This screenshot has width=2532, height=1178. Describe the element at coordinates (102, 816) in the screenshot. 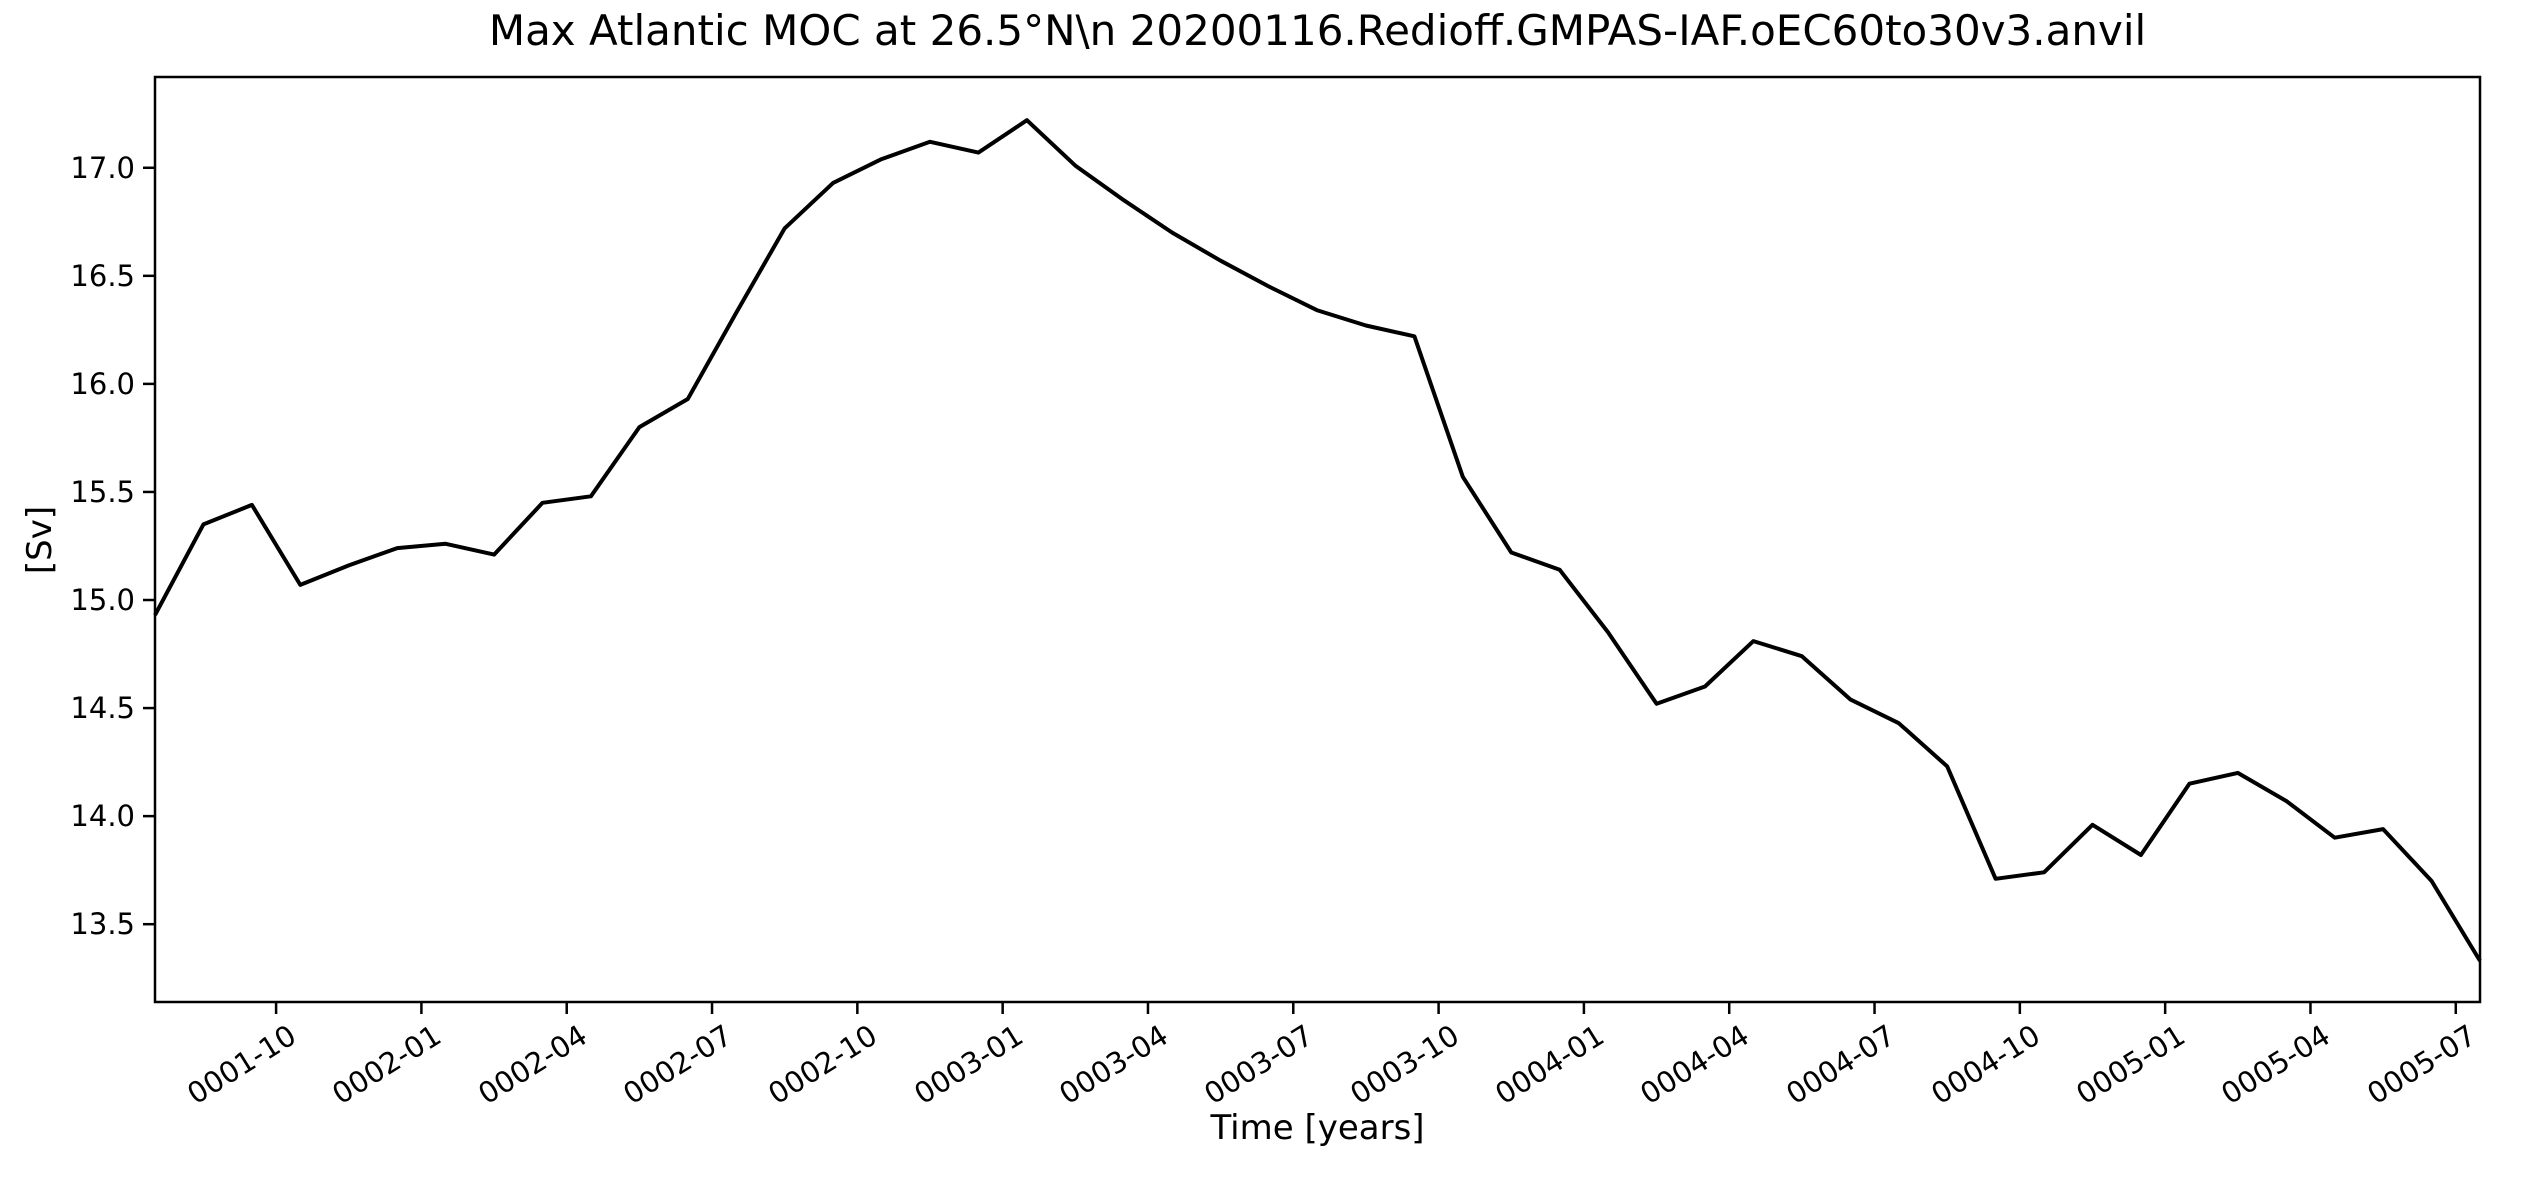

I see `y-tick-label: 14.0` at that location.